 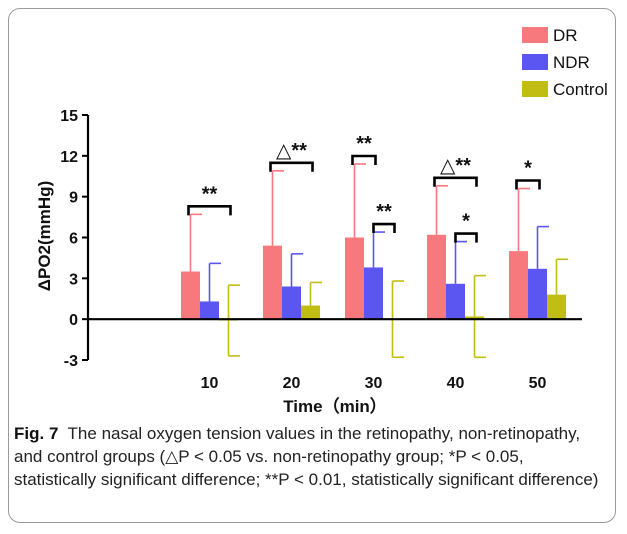 I want to click on y-tick-label: -3, so click(x=71, y=361).